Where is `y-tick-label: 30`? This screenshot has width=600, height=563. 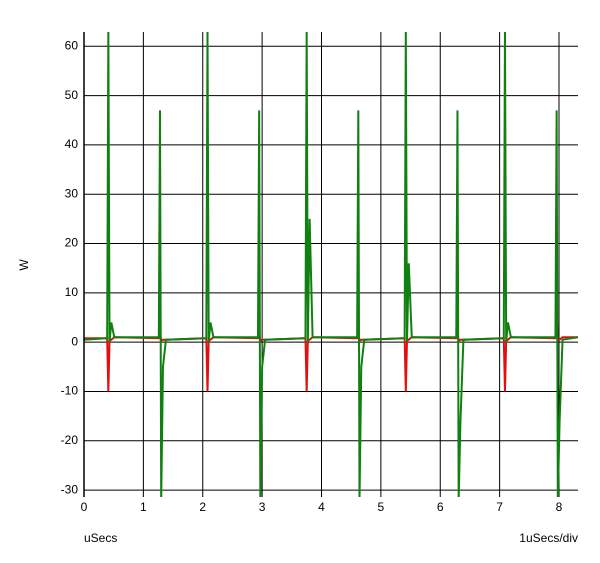 y-tick-label: 30 is located at coordinates (72, 193).